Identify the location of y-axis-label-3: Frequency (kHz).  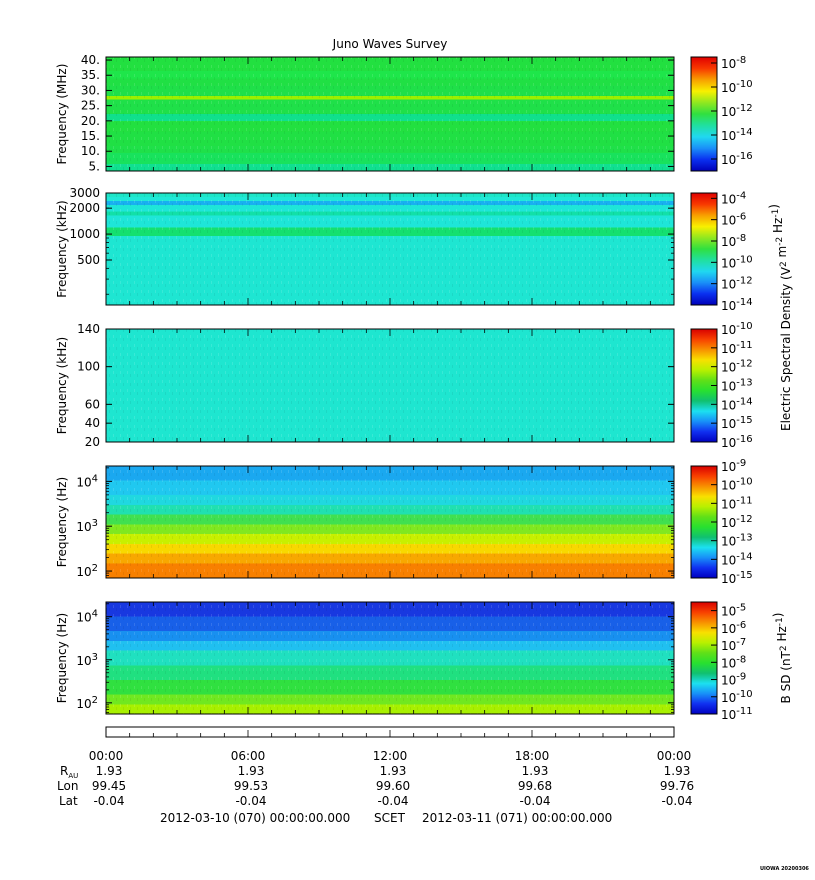
(62, 385).